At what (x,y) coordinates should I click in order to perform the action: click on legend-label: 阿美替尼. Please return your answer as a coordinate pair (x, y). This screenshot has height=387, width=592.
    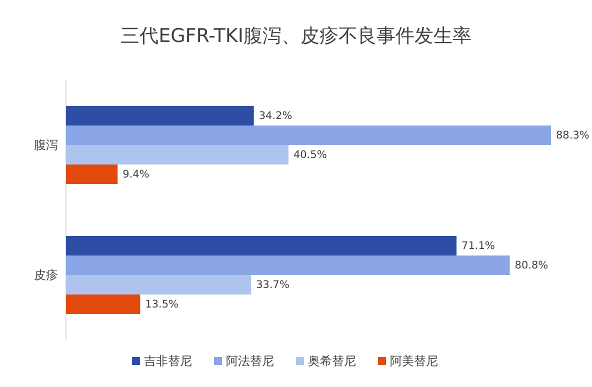
    Looking at the image, I should click on (414, 361).